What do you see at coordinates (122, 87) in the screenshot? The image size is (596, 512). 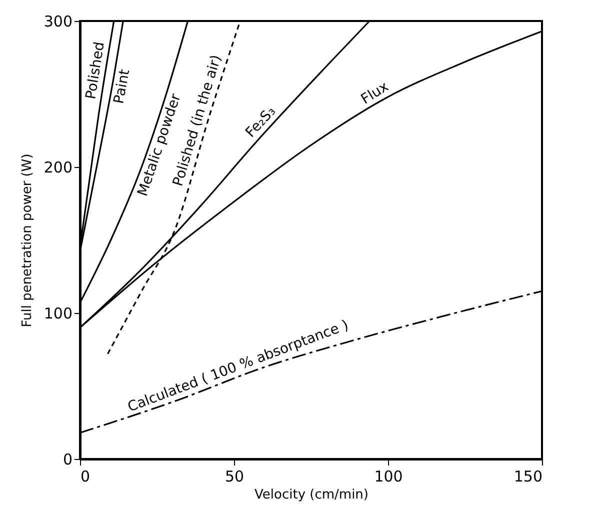 I see `text: Paint` at bounding box center [122, 87].